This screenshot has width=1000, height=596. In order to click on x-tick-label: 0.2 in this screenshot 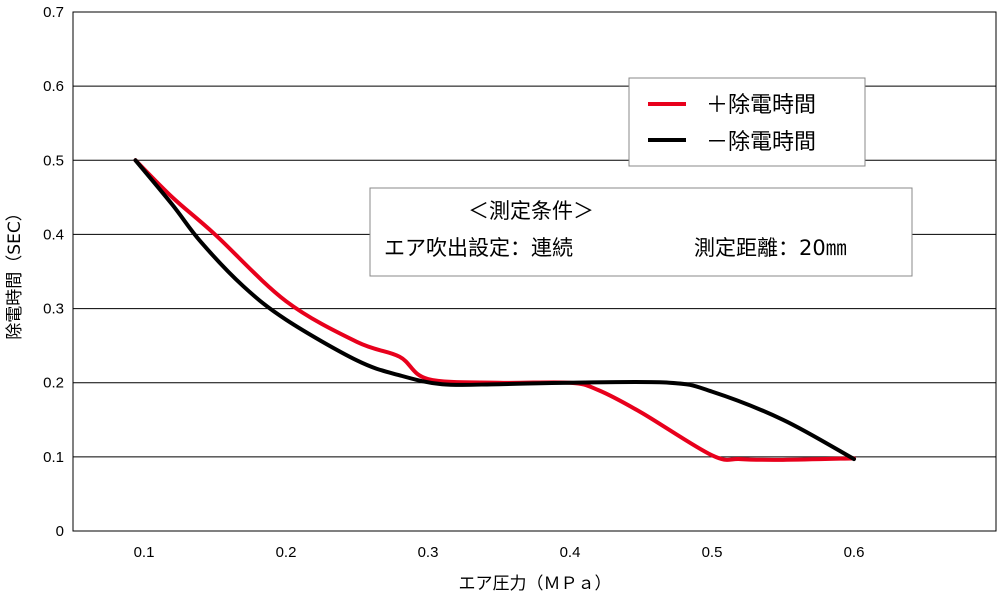, I will do `click(286, 552)`.